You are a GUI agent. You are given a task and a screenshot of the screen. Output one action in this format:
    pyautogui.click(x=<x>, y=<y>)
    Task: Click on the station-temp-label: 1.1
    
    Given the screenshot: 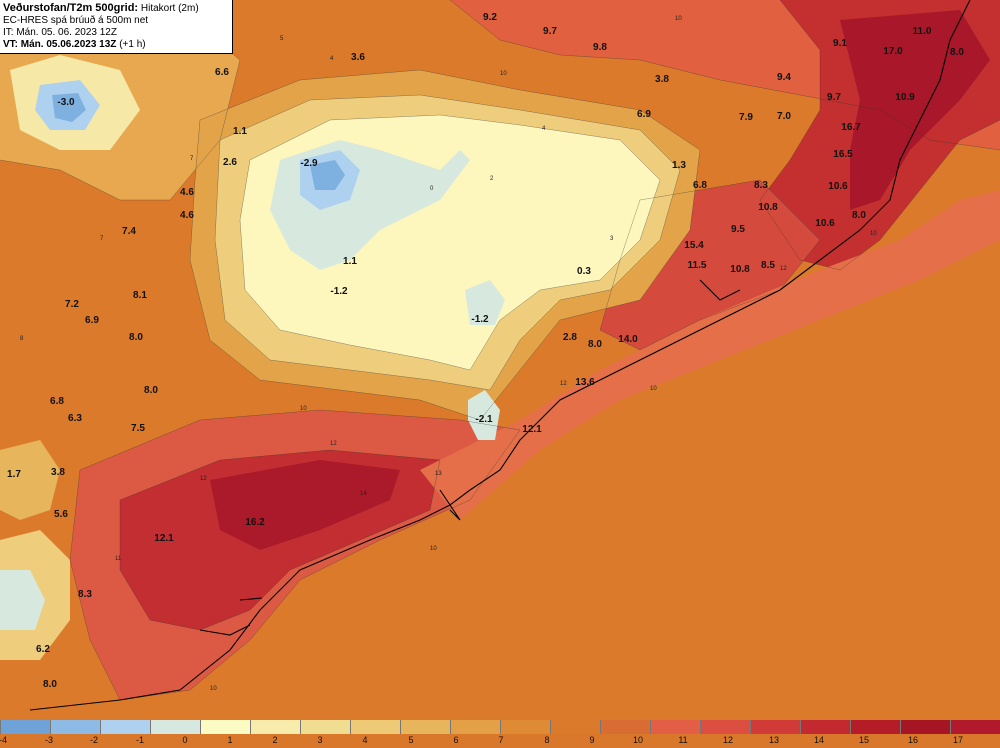 What is the action you would take?
    pyautogui.click(x=350, y=261)
    